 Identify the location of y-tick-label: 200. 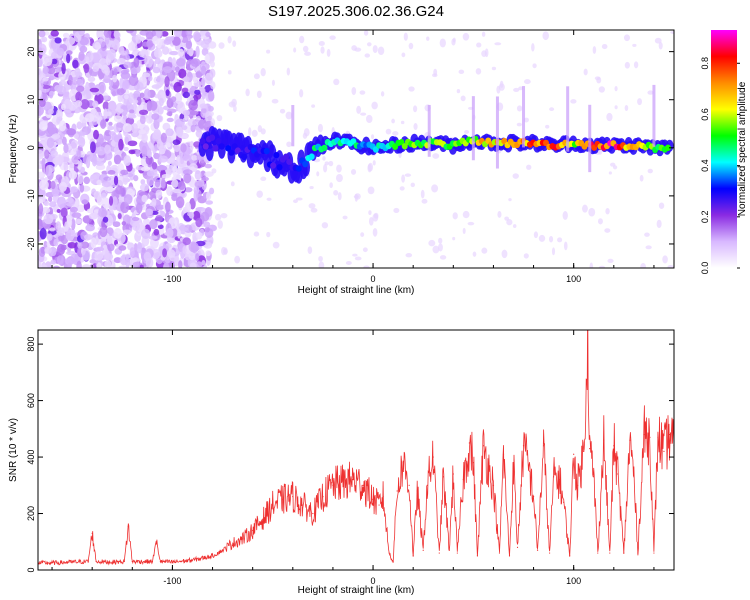
(31, 513).